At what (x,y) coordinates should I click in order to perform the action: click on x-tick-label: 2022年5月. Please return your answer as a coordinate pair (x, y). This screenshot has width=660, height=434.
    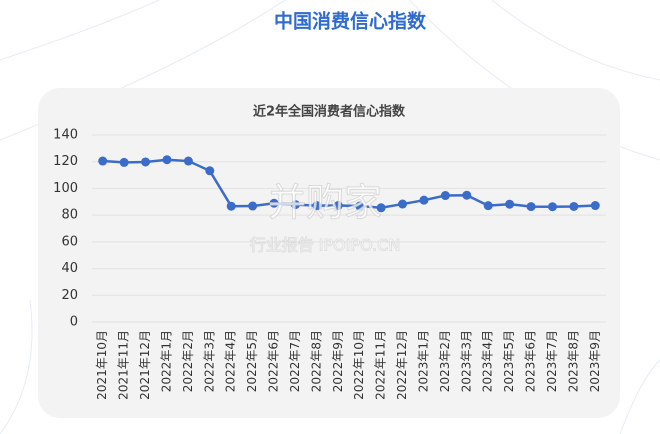
    Looking at the image, I should click on (252, 361).